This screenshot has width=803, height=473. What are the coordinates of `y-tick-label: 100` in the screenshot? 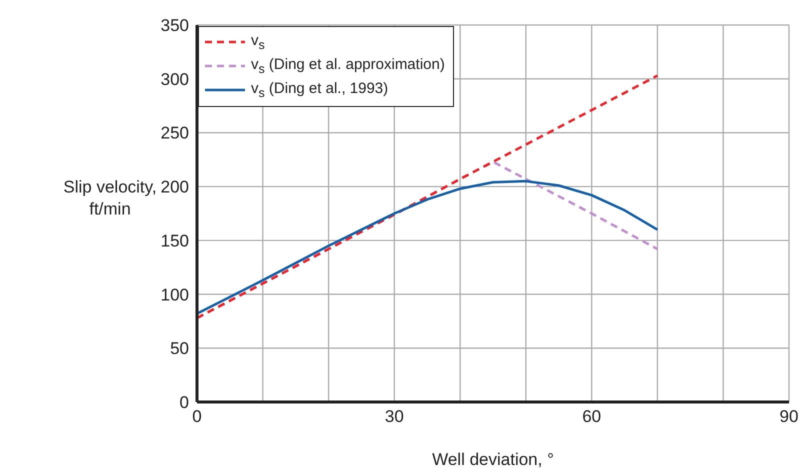 It's located at (174, 294).